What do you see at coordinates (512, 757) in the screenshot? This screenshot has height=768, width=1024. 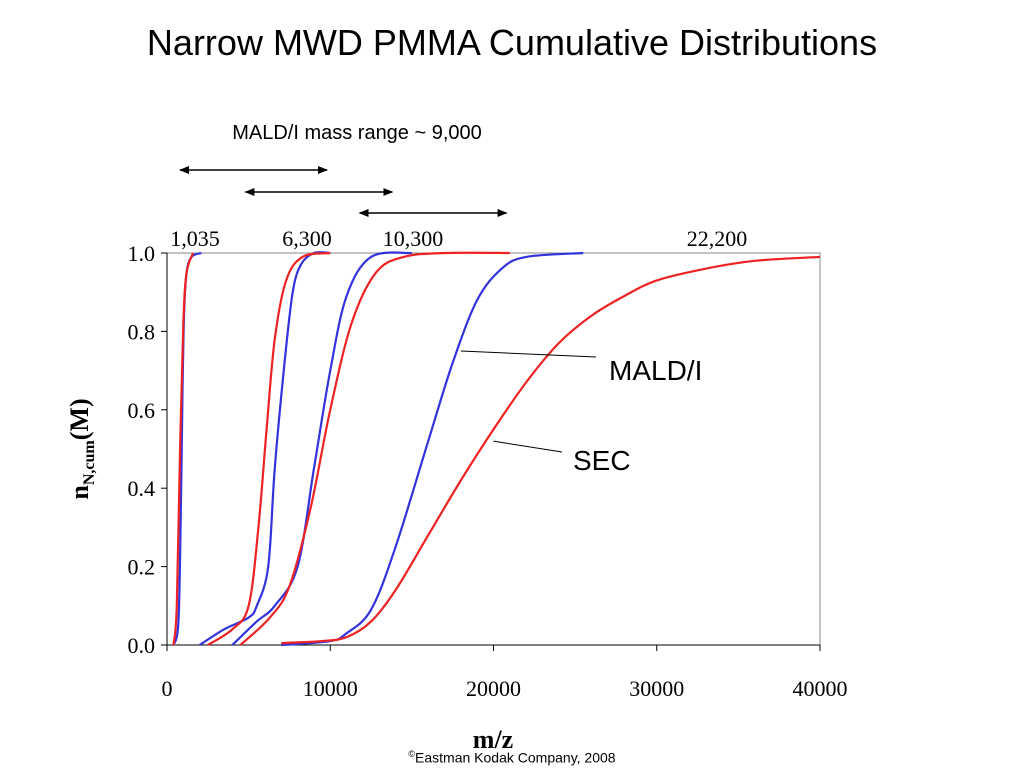 I see `copyright-footer: ©Eastman Kodak Company, 2008` at bounding box center [512, 757].